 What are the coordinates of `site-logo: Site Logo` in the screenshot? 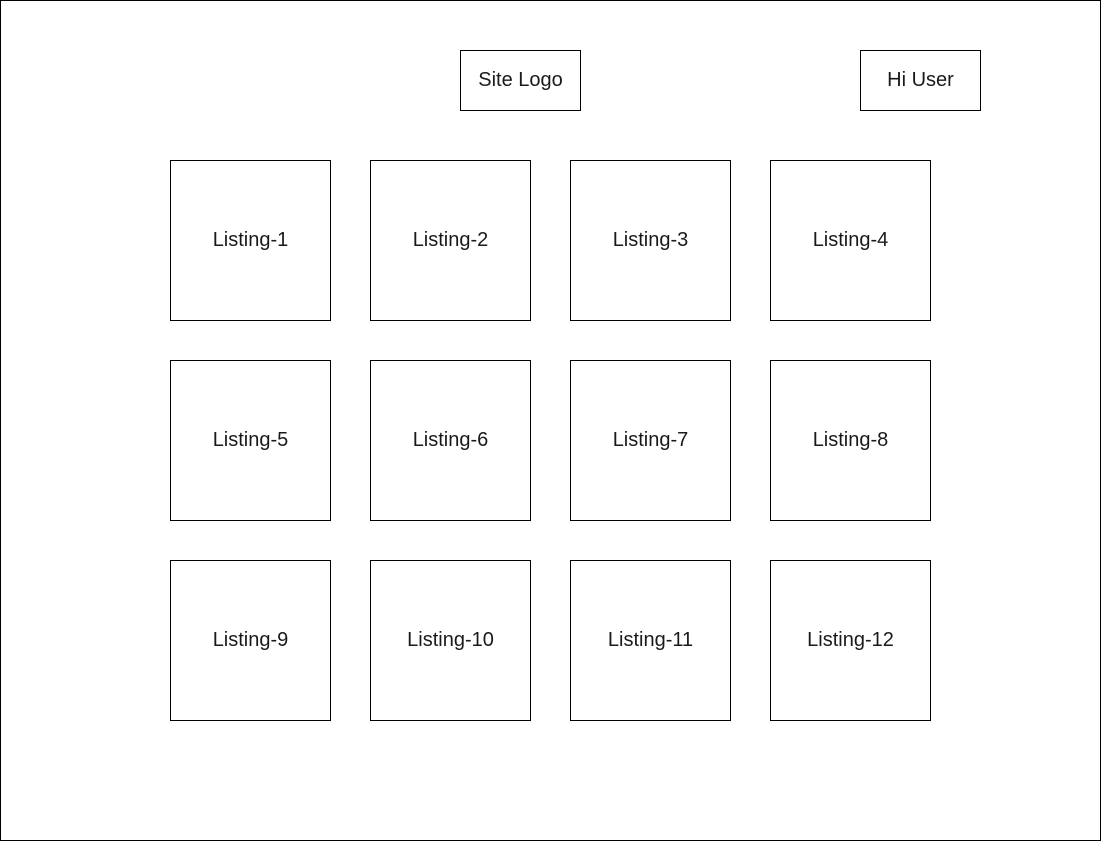 It's located at (520, 80).